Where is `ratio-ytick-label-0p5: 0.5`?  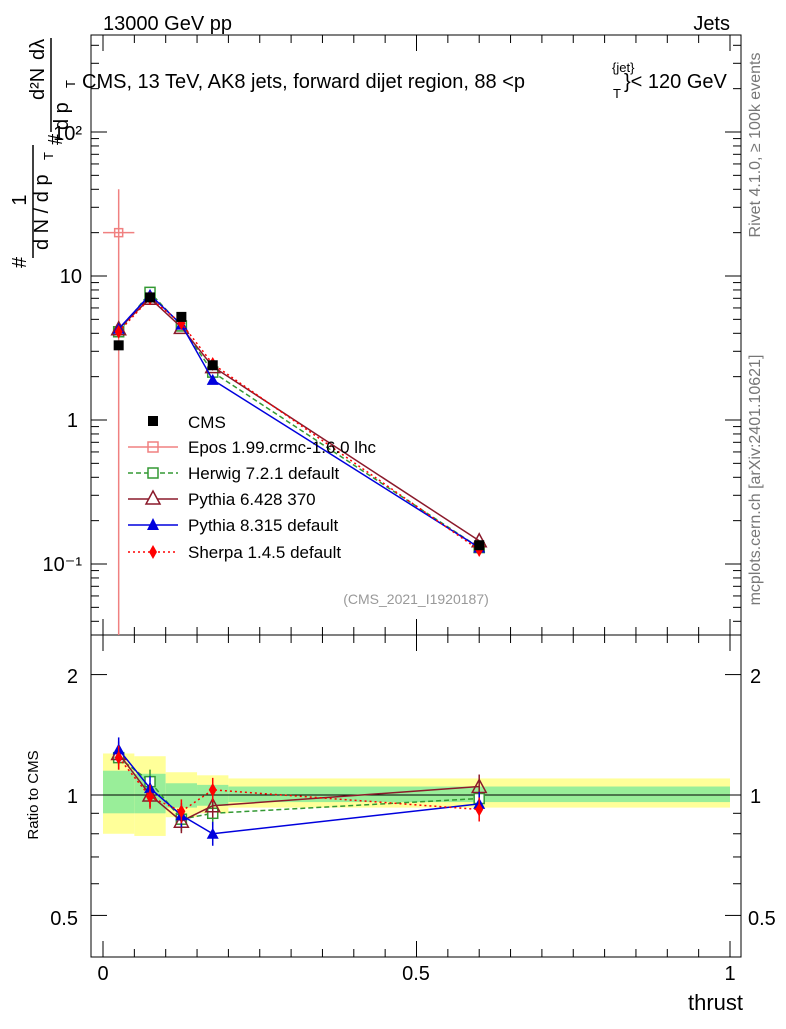 ratio-ytick-label-0p5: 0.5 is located at coordinates (64, 919).